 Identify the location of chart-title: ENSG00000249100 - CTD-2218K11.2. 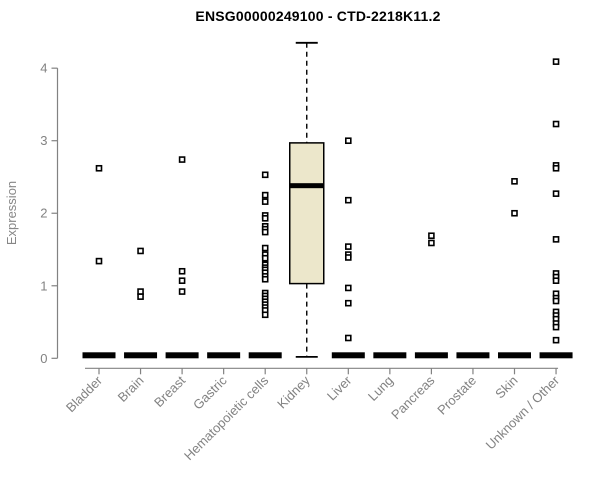
(318, 16).